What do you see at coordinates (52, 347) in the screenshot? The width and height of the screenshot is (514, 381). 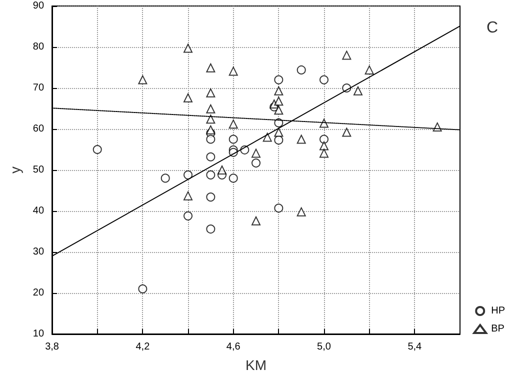 I see `x-tick-label: 3,8` at bounding box center [52, 347].